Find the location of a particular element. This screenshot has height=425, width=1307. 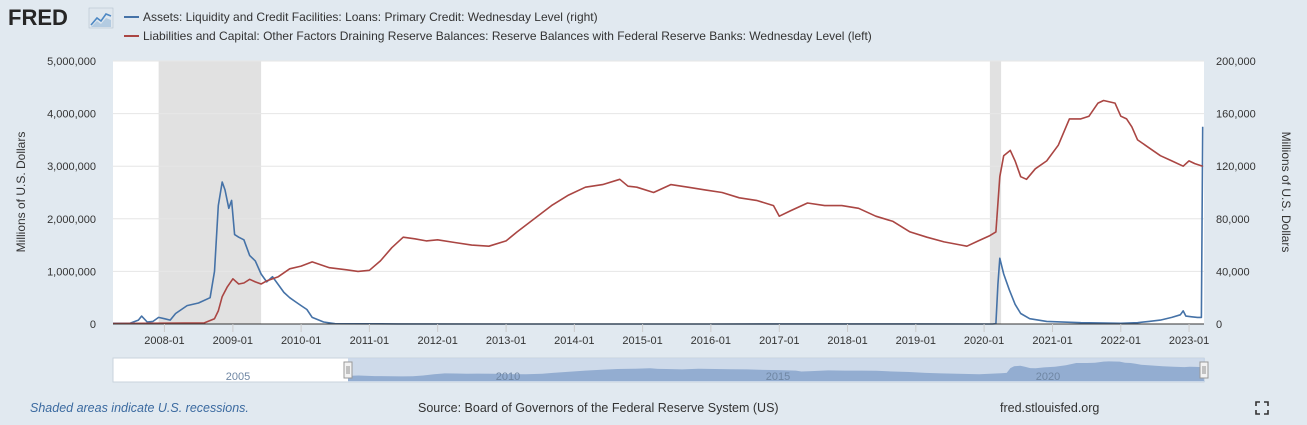

x-tick-label: 2011-01 is located at coordinates (370, 341).